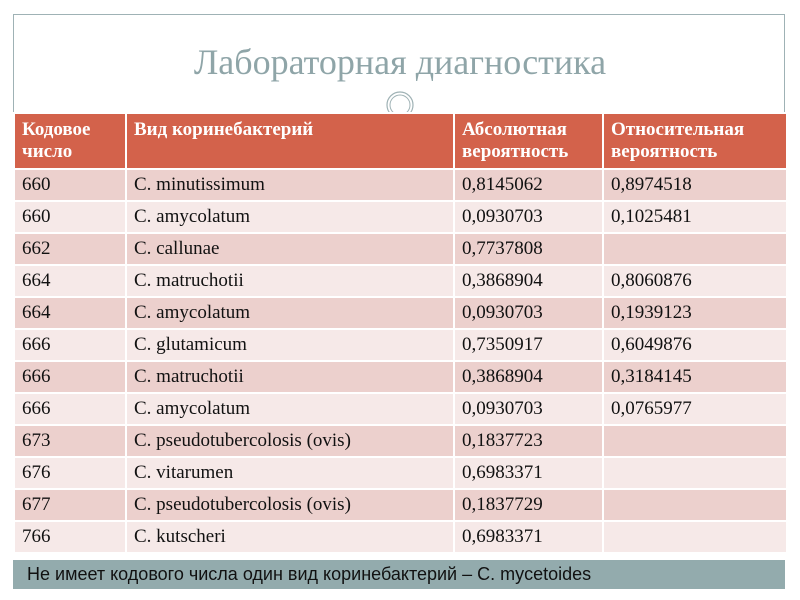  Describe the element at coordinates (695, 377) in the screenshot. I see `cell-relative: 0,3184145` at that location.